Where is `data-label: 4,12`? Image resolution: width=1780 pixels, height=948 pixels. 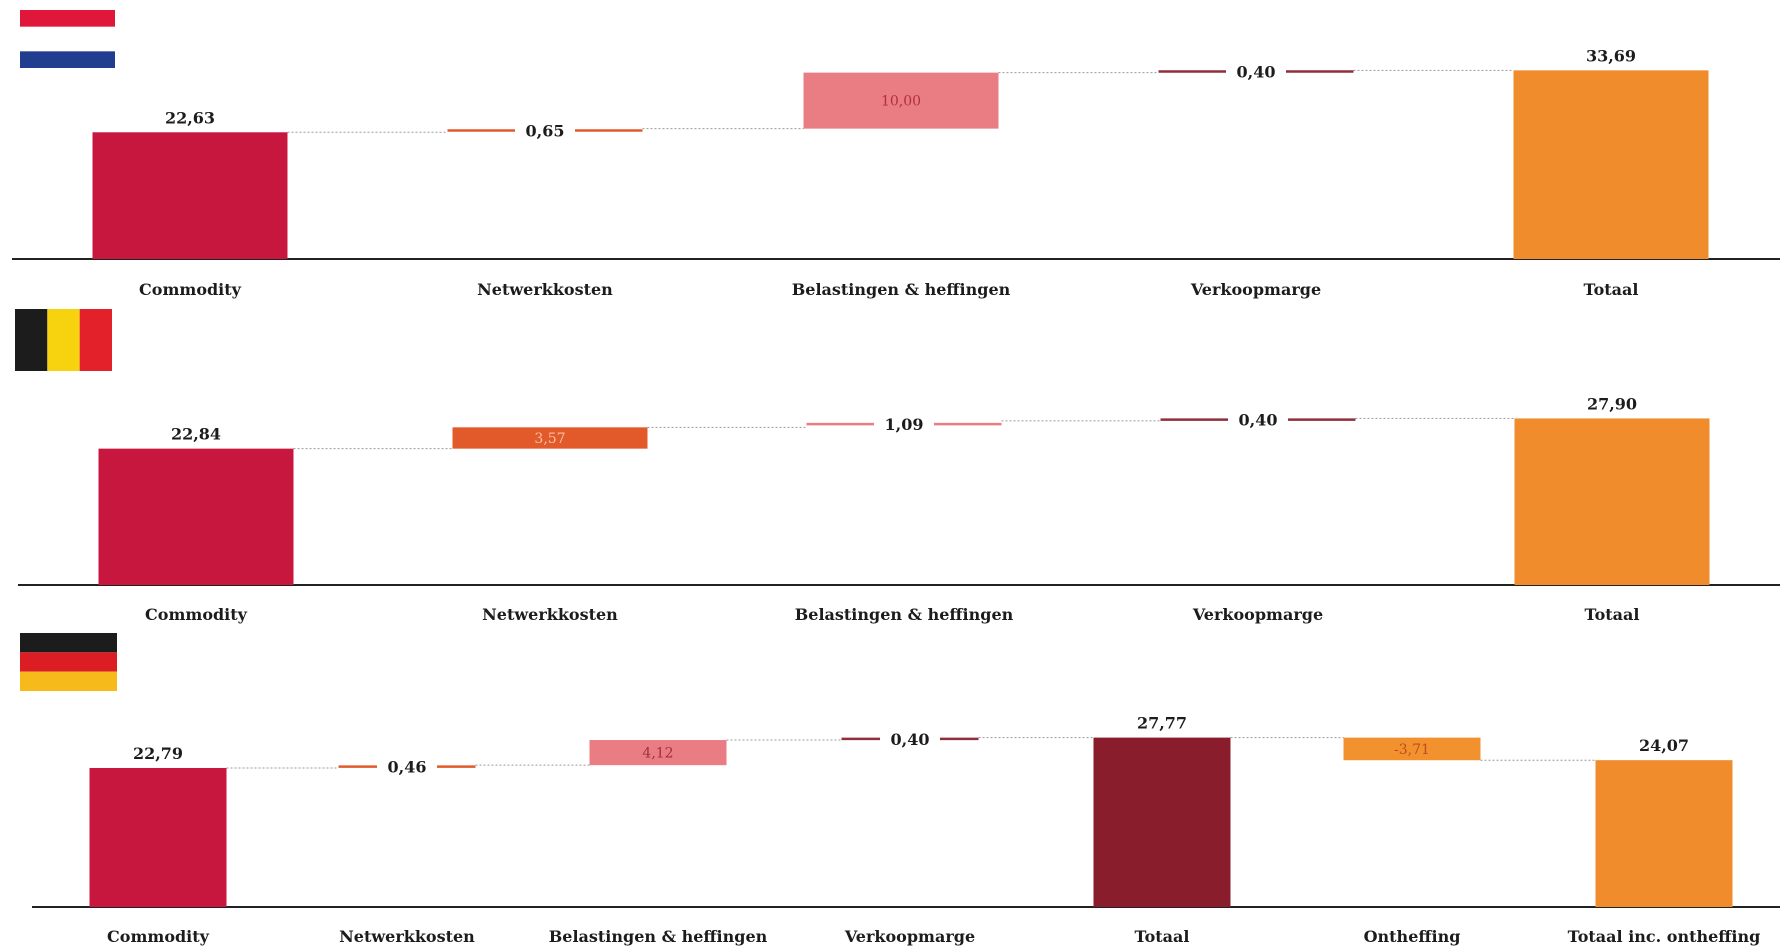 data-label: 4,12 is located at coordinates (657, 754).